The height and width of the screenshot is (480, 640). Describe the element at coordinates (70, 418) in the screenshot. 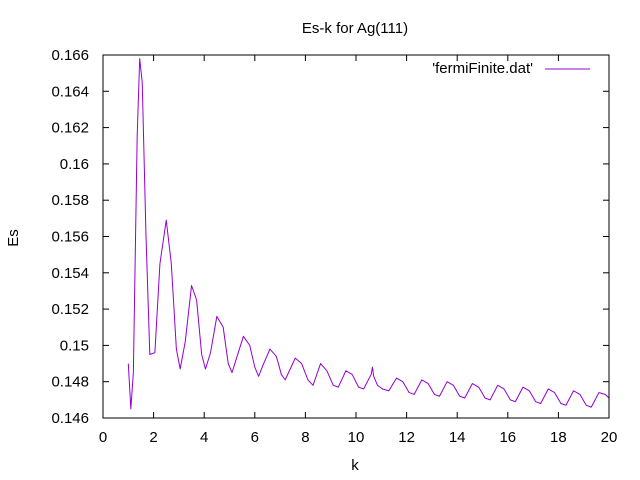

I see `y-tick-label: 0.146` at that location.